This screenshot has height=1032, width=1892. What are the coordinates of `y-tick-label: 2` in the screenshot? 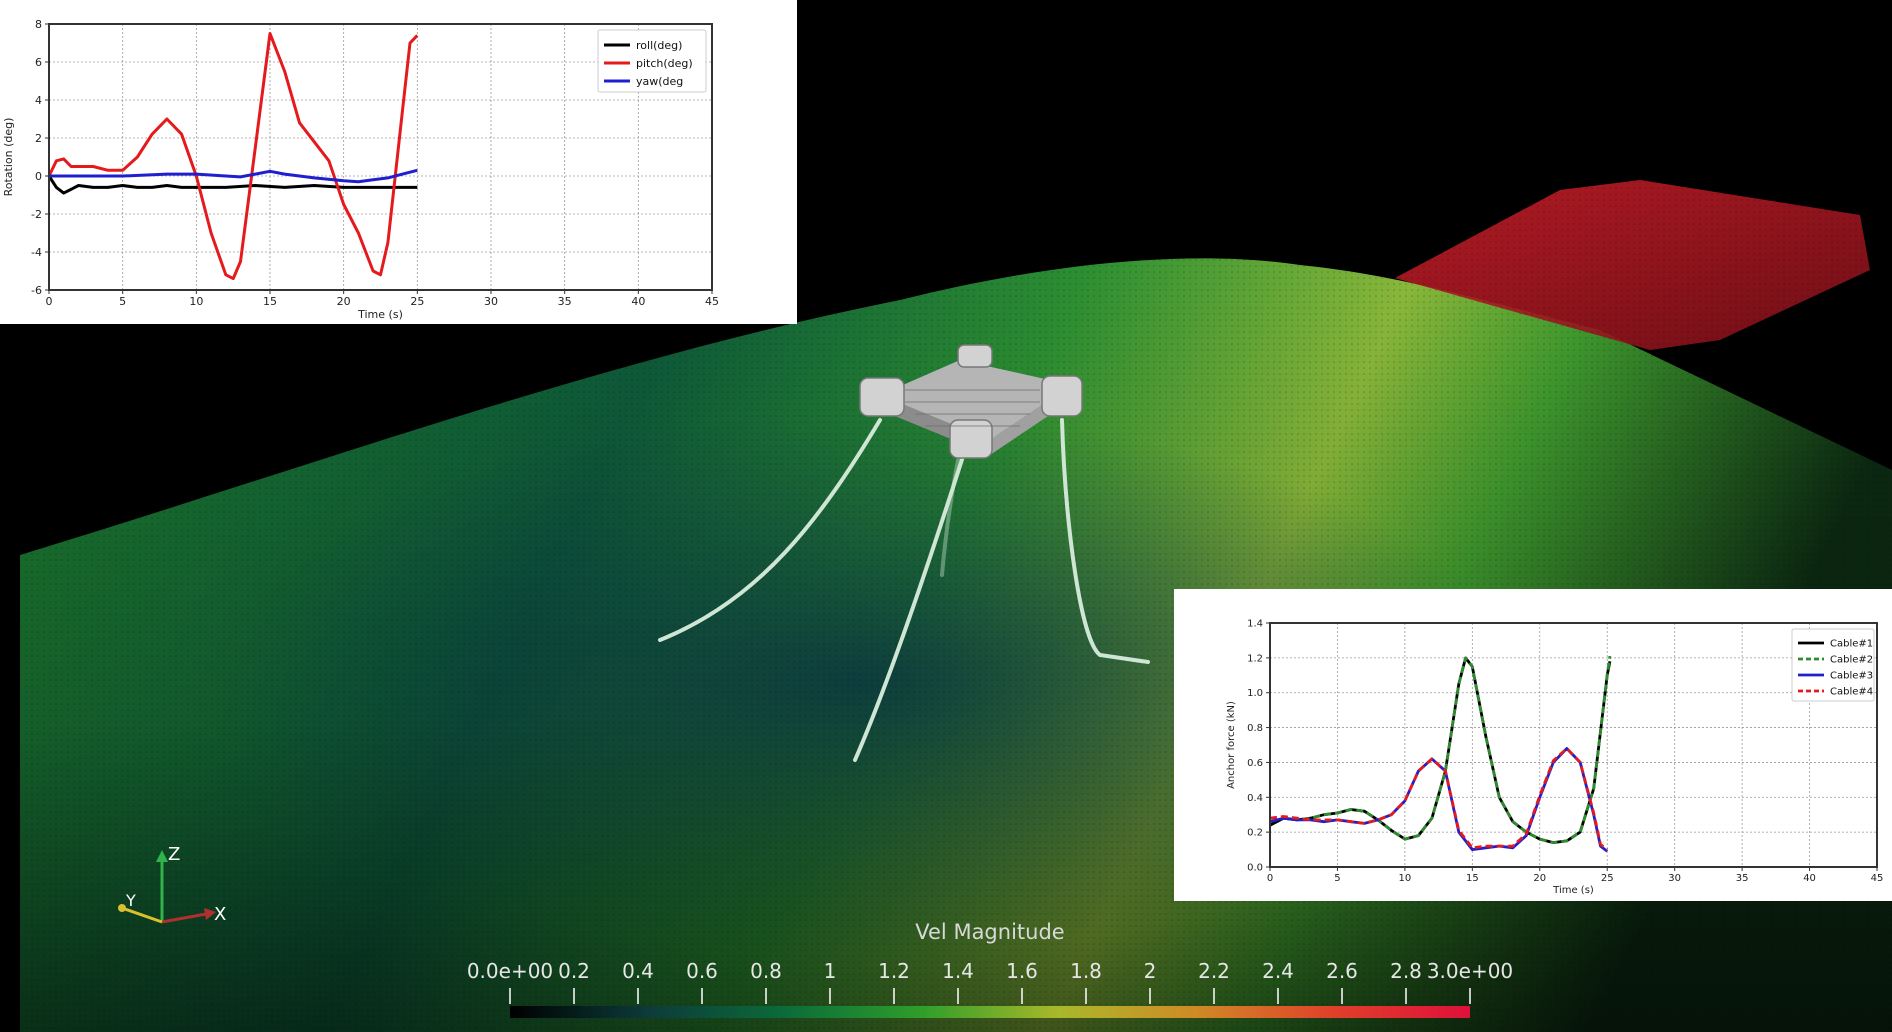 It's located at (38, 138).